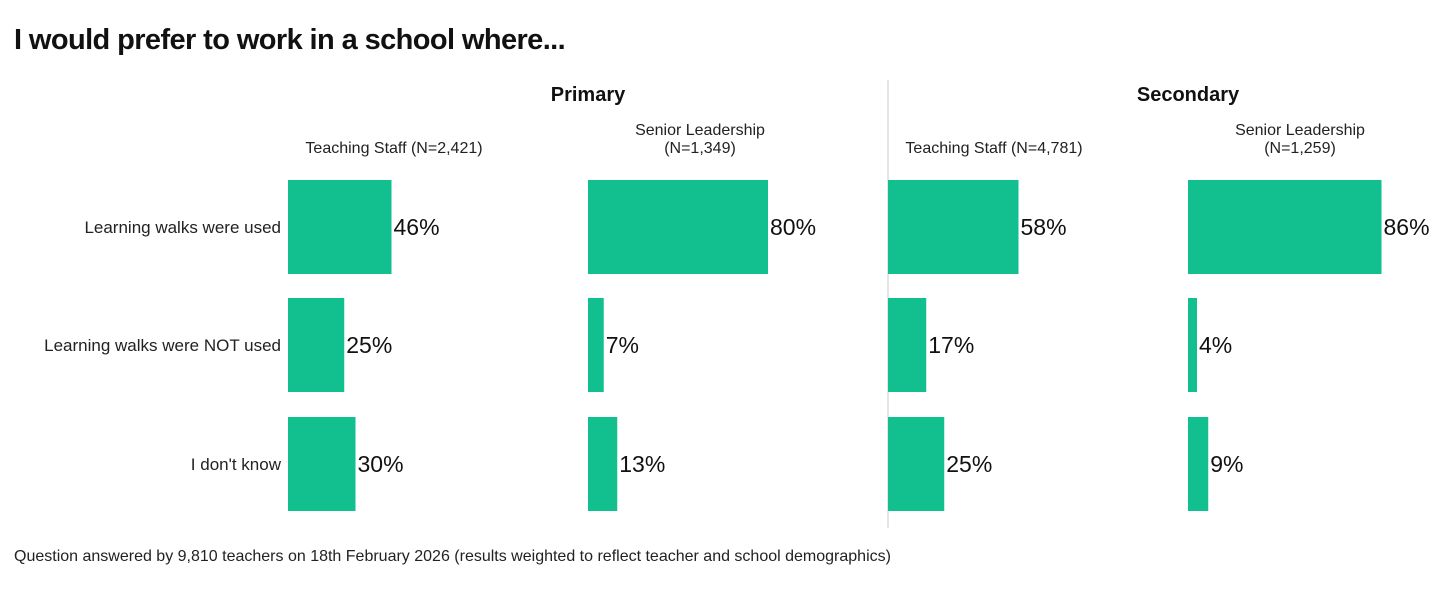  I want to click on bar-value-label: 7%, so click(622, 345).